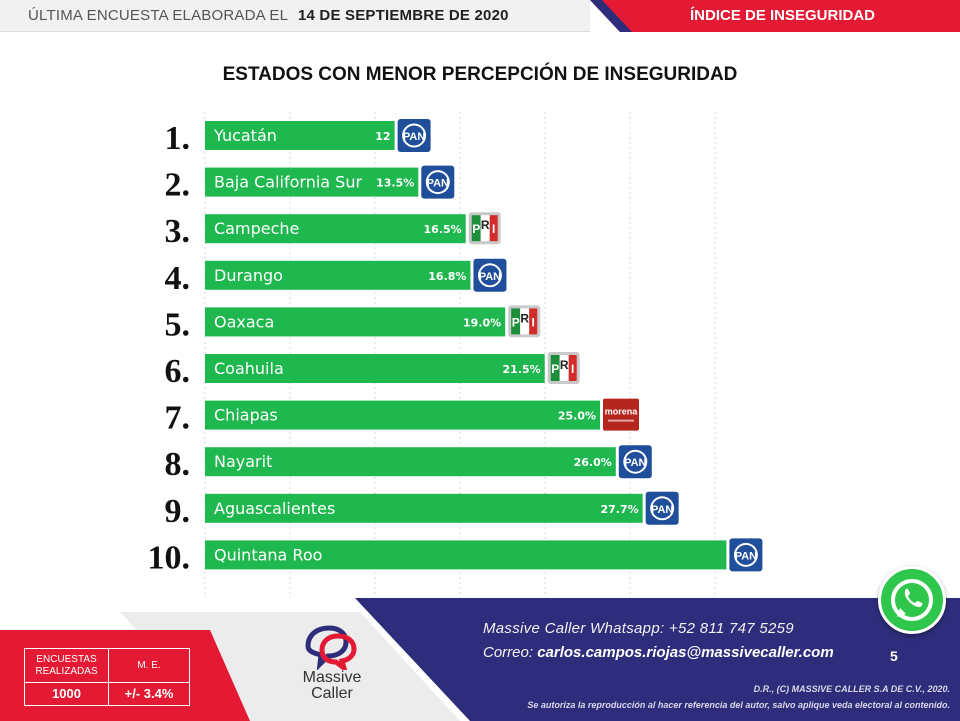 Image resolution: width=960 pixels, height=721 pixels. Describe the element at coordinates (178, 278) in the screenshot. I see `rank-number: 4.` at that location.